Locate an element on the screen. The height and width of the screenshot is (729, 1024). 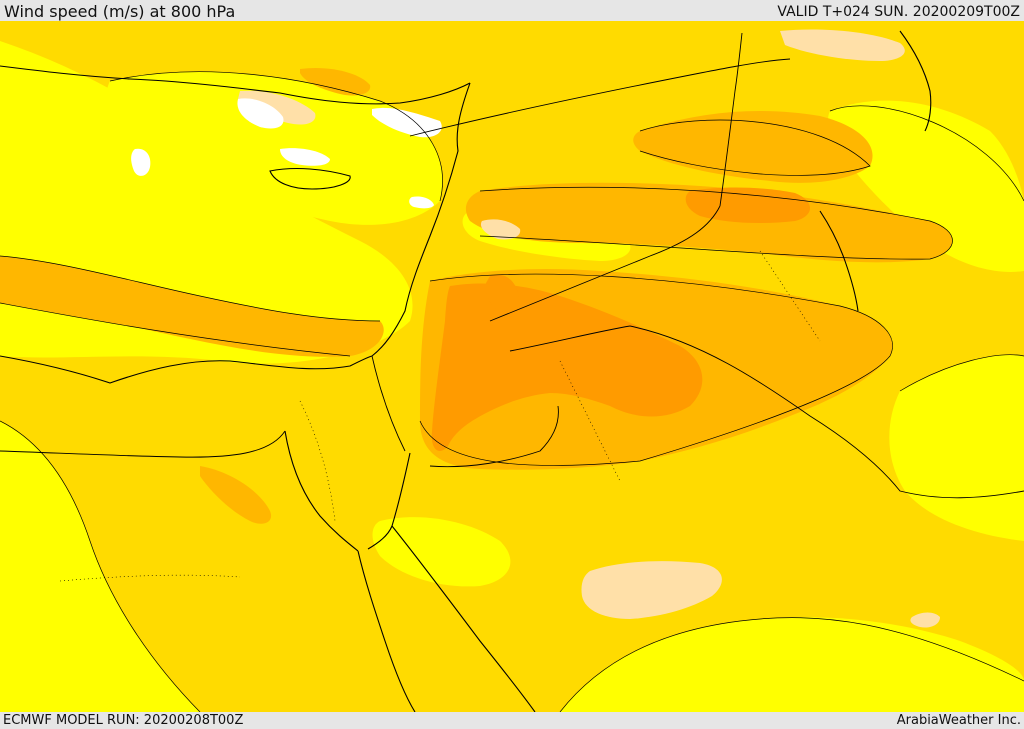
field-calm-cyprus-n is located at coordinates (305, 157).